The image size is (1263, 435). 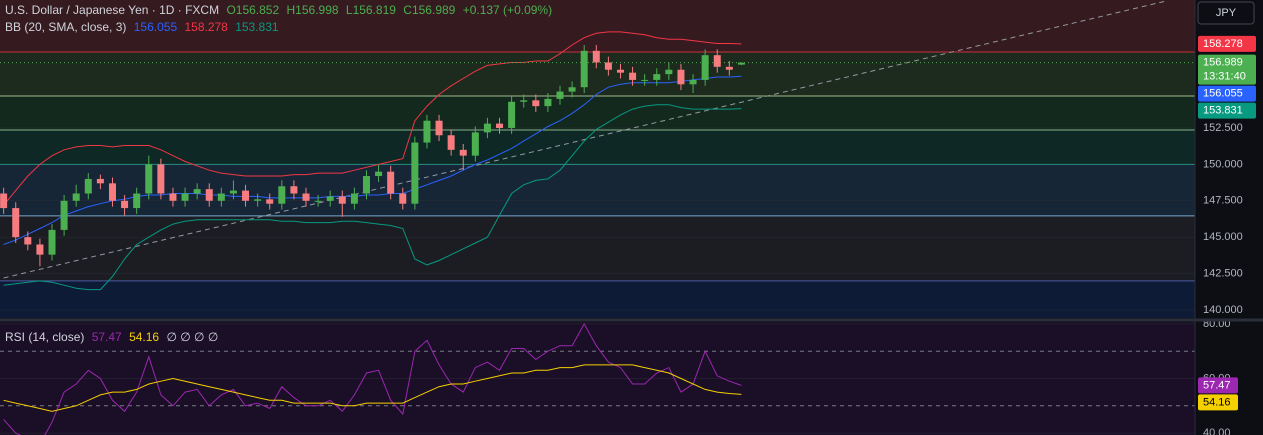 What do you see at coordinates (1224, 77) in the screenshot?
I see `countdown: 13:31:40` at bounding box center [1224, 77].